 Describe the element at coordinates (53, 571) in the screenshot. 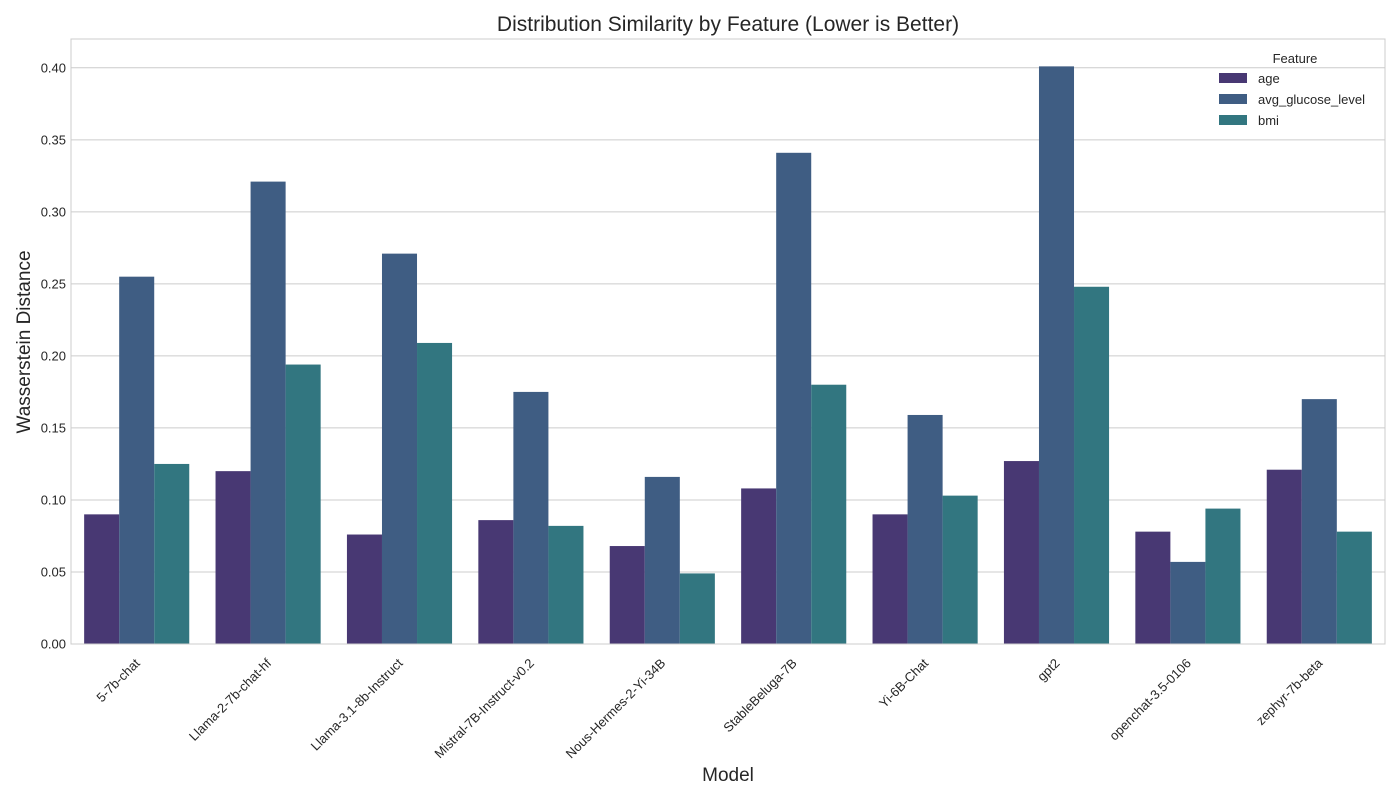

I see `y-tick-label: 0.05` at that location.